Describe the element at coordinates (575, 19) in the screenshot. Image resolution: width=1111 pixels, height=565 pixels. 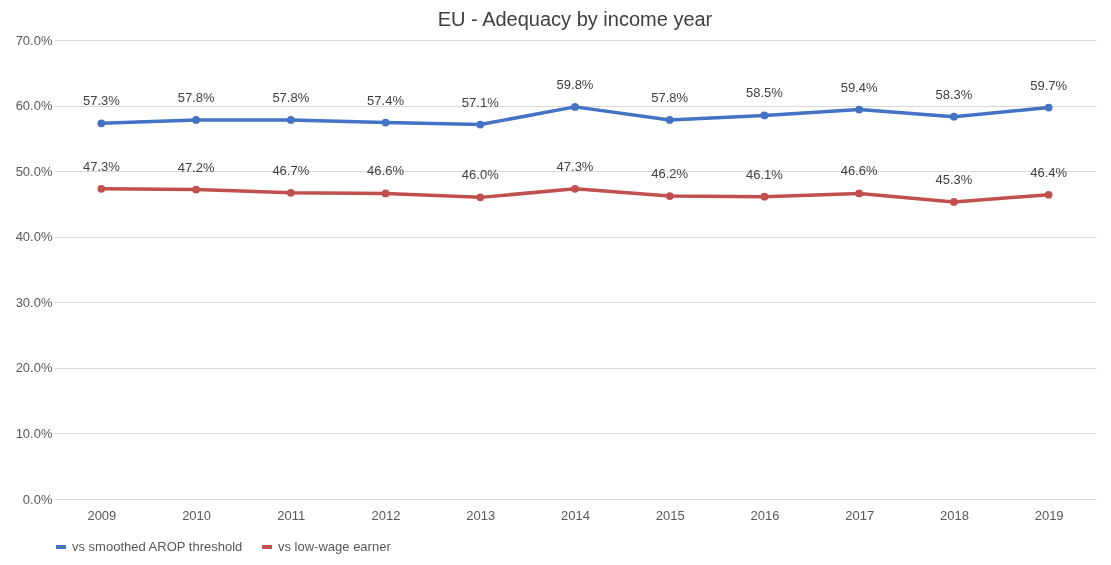
I see `chart-title: EU - Adequacy by income year` at that location.